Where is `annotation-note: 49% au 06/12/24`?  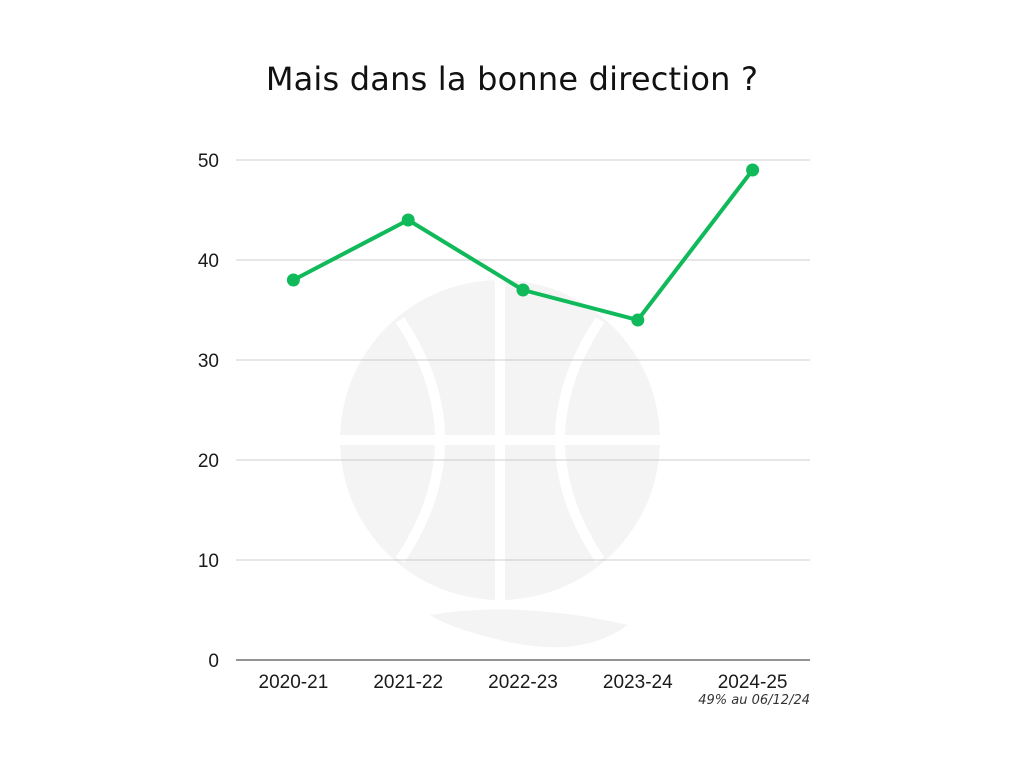
annotation-note: 49% au 06/12/24 is located at coordinates (754, 700).